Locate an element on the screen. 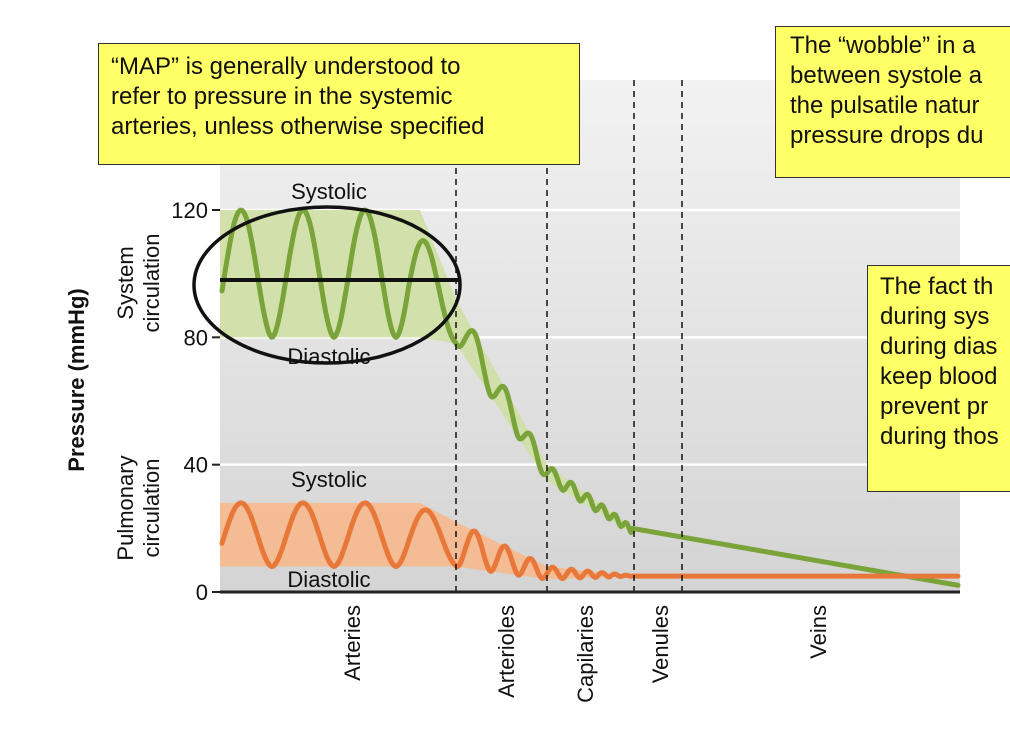 The image size is (1010, 736). pulmonary-pressure-line is located at coordinates (590, 540).